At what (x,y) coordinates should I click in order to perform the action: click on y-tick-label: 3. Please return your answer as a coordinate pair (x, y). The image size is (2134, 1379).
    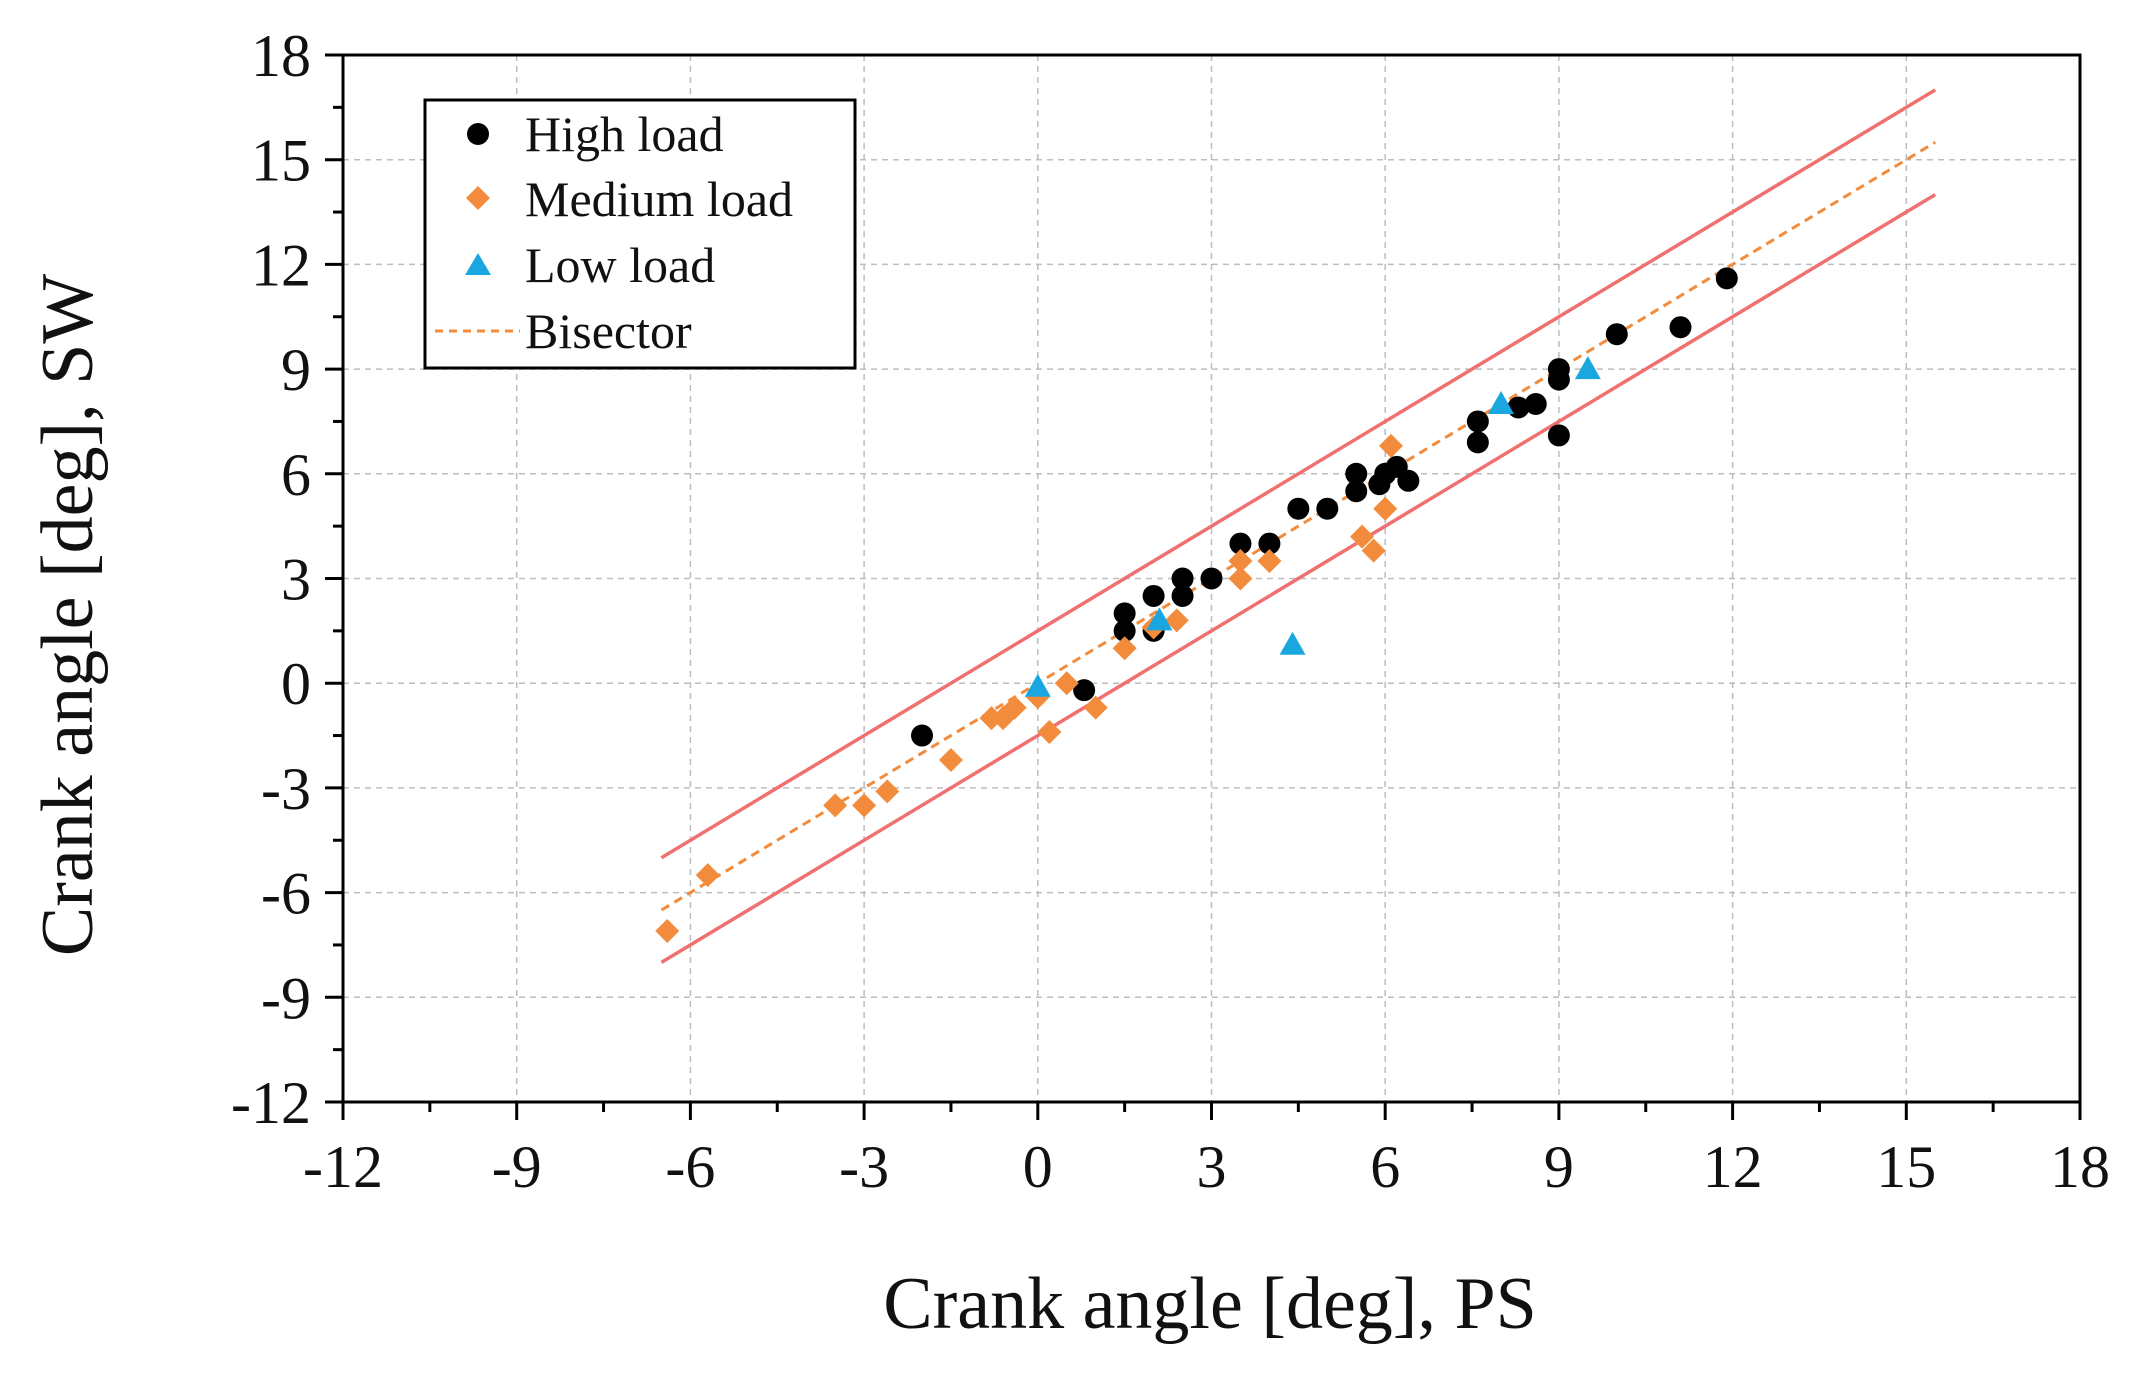
    Looking at the image, I should click on (296, 580).